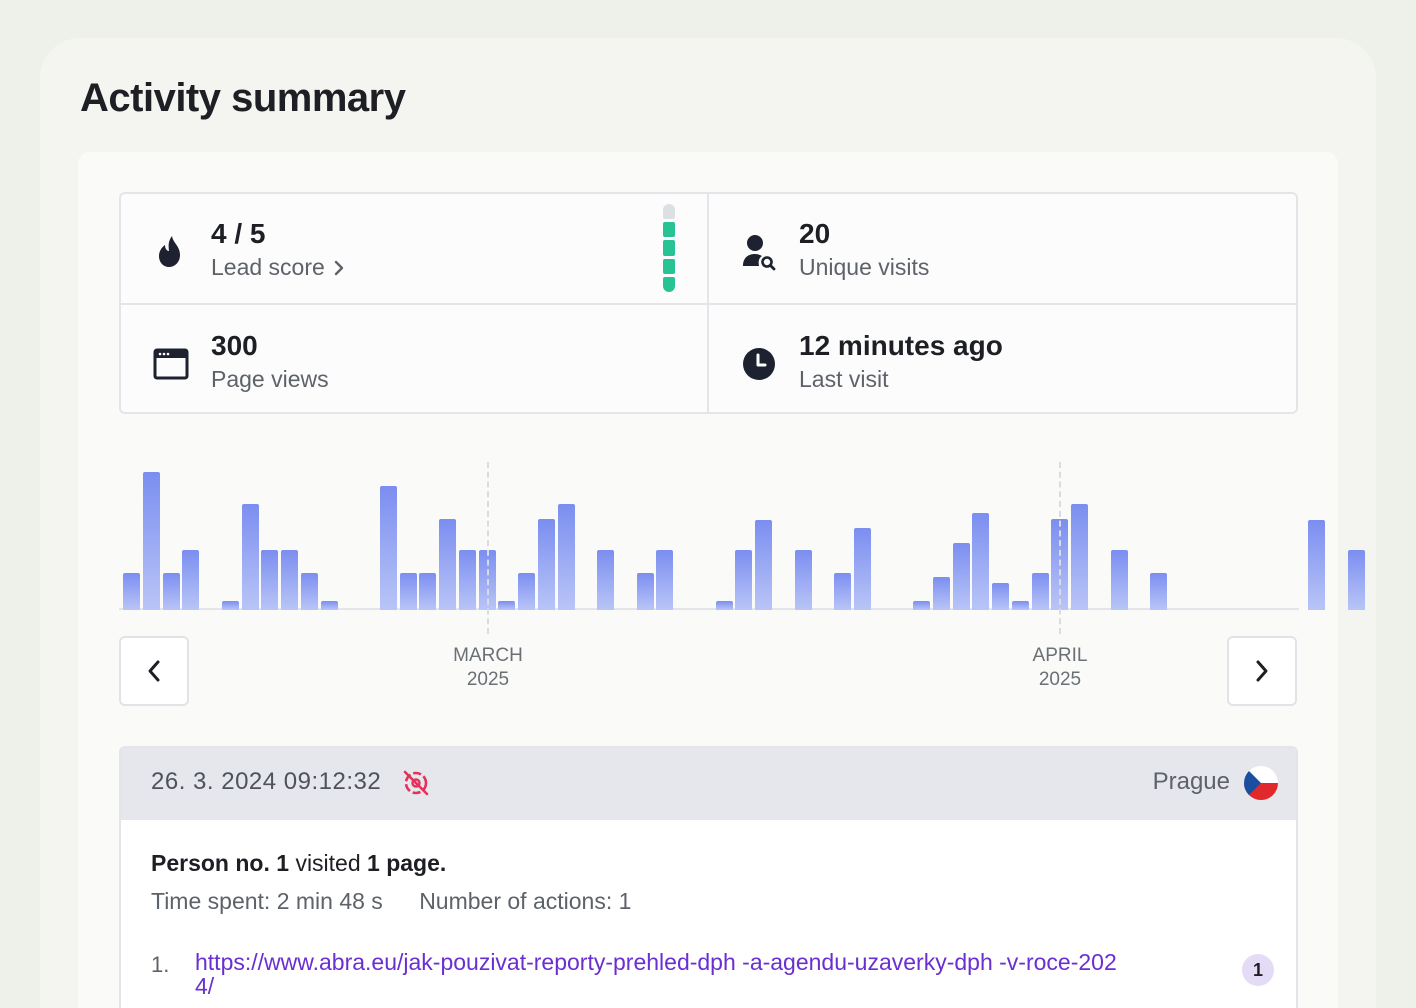  Describe the element at coordinates (1060, 668) in the screenshot. I see `month-label-april: APRIL 2025` at that location.